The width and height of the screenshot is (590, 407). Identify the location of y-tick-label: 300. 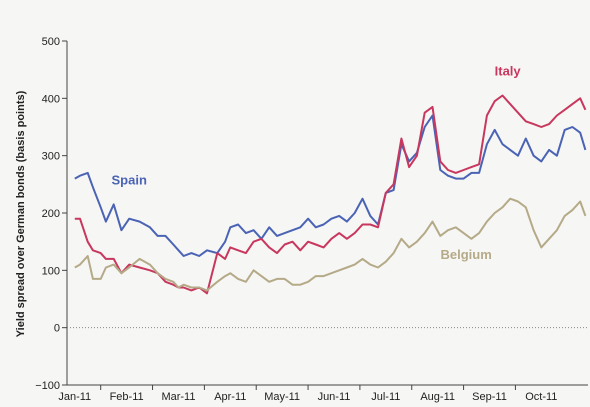
(51, 157).